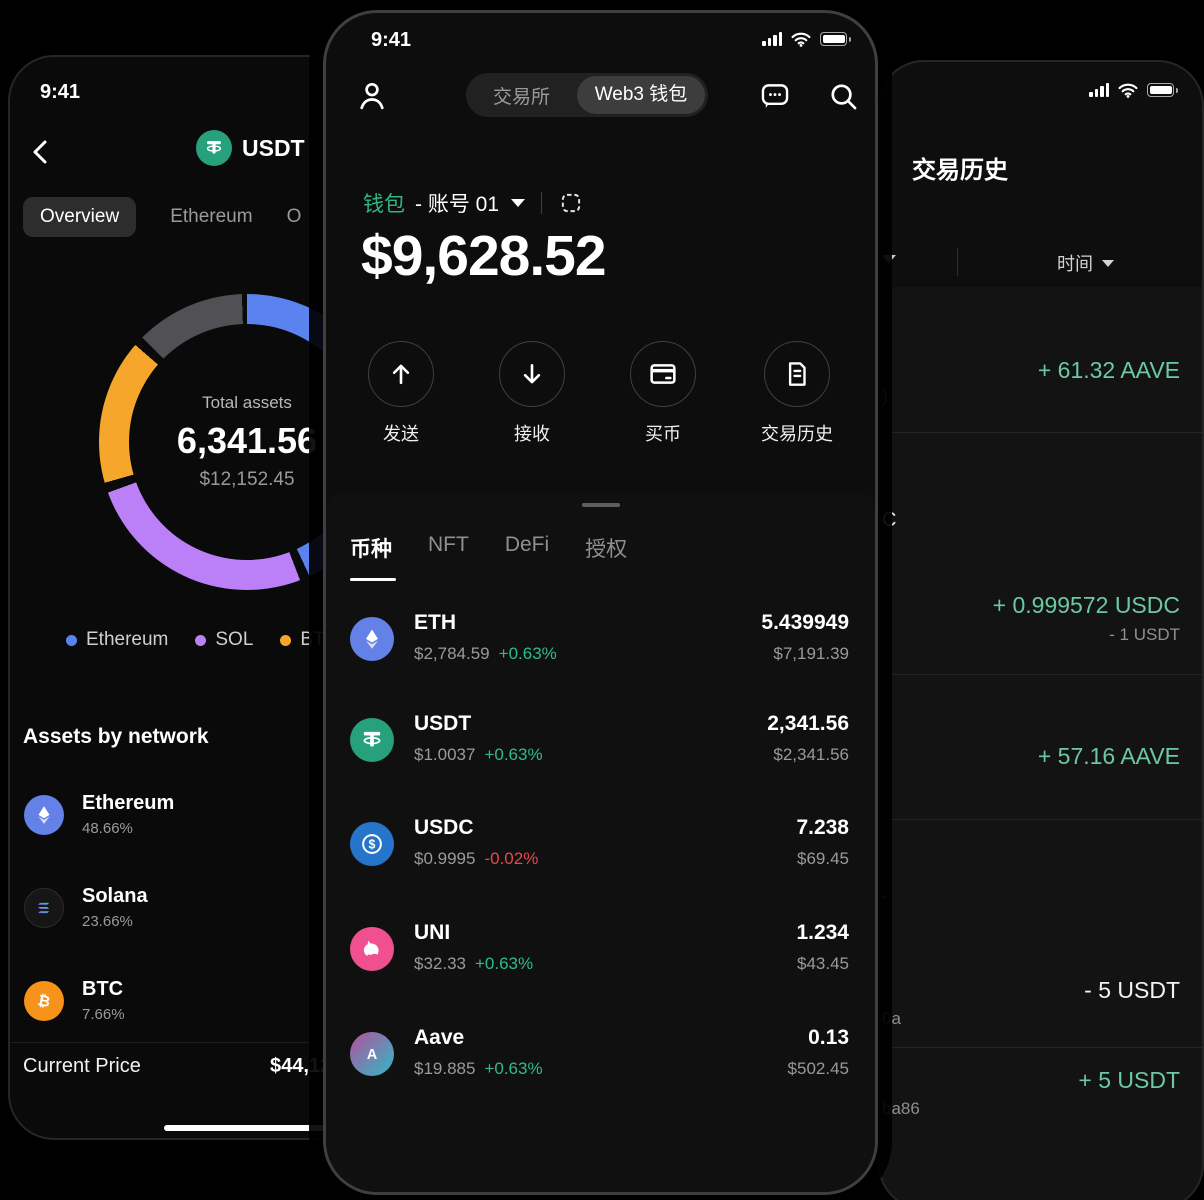 The width and height of the screenshot is (1204, 1200). Describe the element at coordinates (808, 723) in the screenshot. I see `token-amount: 2,341.56` at that location.